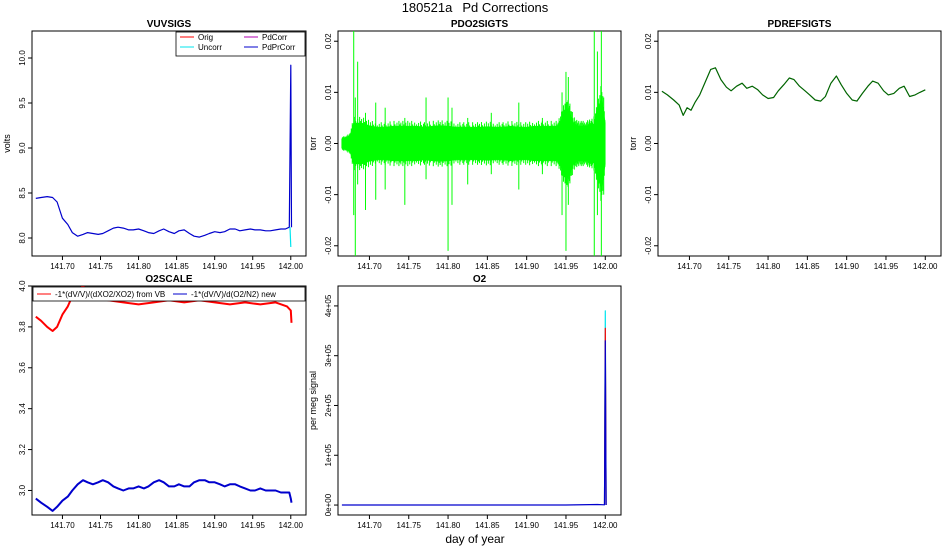  I want to click on o2scale-legend, so click(169, 294).